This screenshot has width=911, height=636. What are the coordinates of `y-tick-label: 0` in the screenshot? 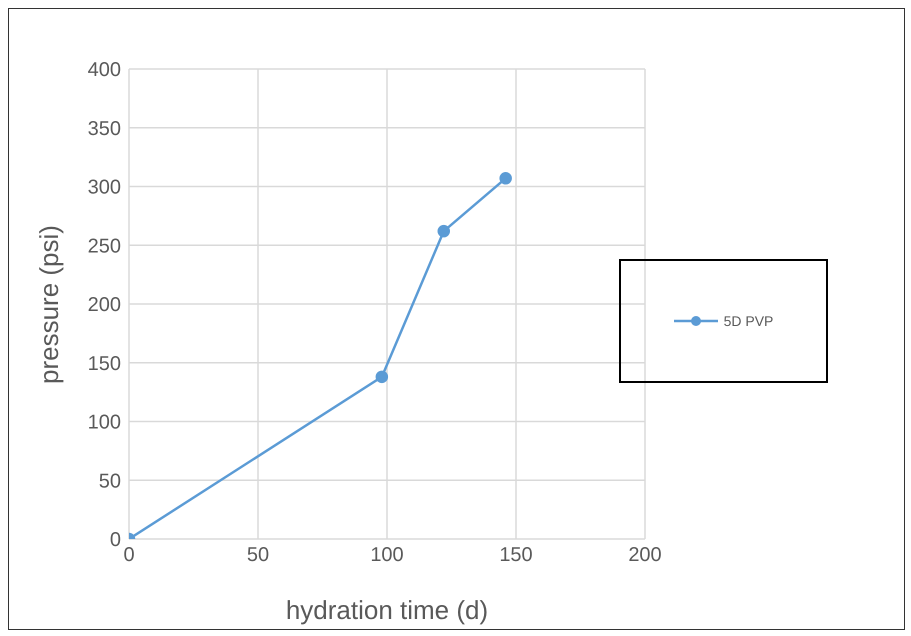 It's located at (115, 540).